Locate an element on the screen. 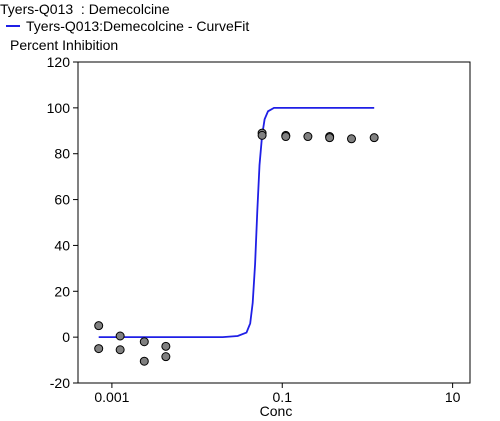 Image resolution: width=500 pixels, height=421 pixels. legend-label: Tyers-Q013:Demecolcine - CurveFit is located at coordinates (138, 26).